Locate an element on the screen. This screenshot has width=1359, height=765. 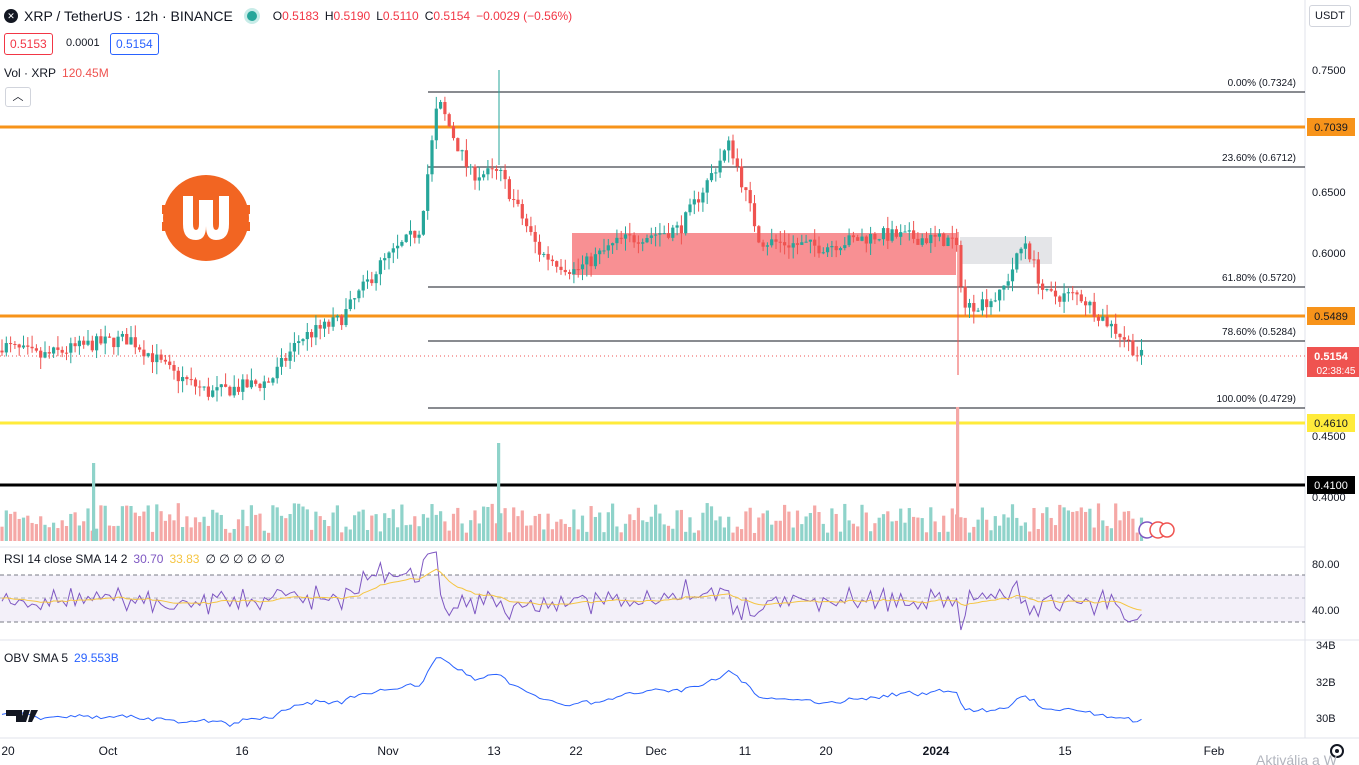
us-flag-icon is located at coordinates (1167, 530).